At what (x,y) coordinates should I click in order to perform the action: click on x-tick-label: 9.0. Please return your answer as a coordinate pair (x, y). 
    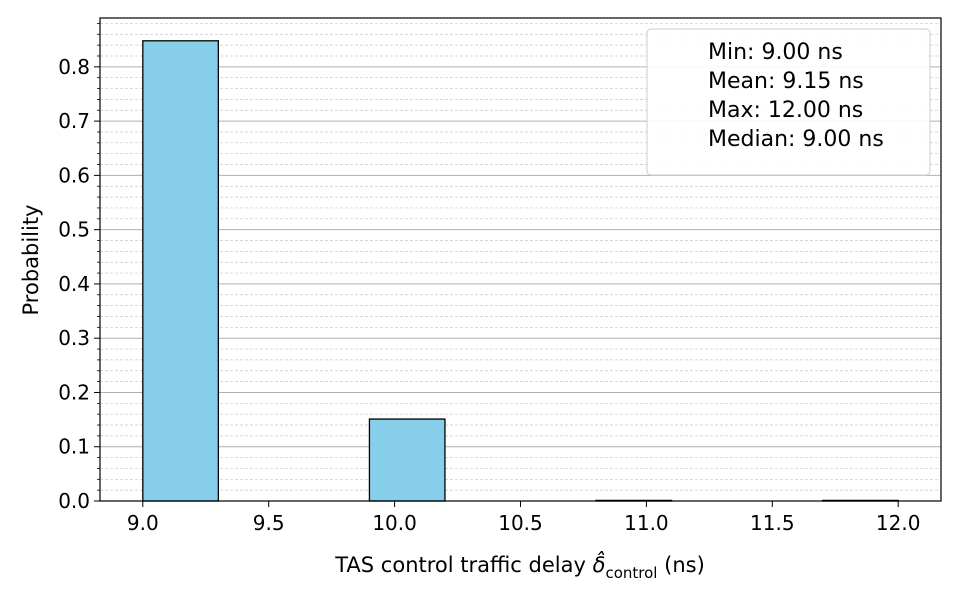
    Looking at the image, I should click on (143, 523).